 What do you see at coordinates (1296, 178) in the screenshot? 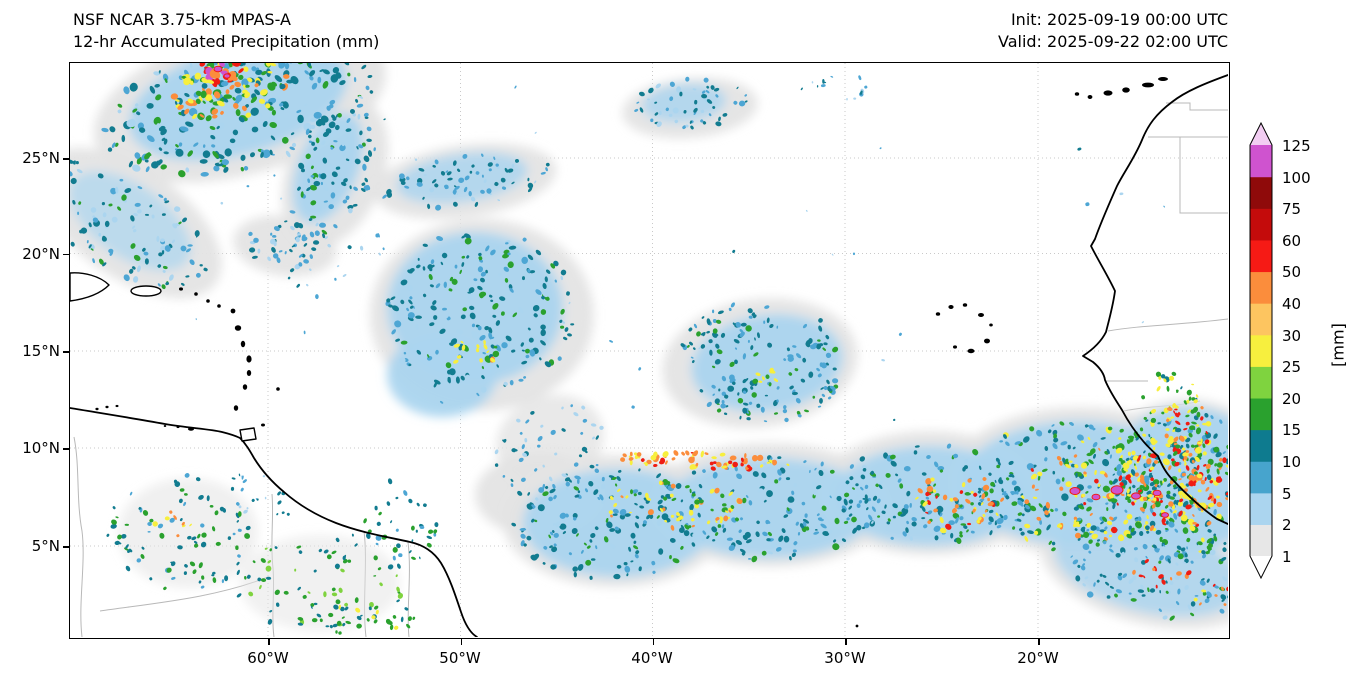
I see `colorbar-tick-label-100: 100` at bounding box center [1296, 178].